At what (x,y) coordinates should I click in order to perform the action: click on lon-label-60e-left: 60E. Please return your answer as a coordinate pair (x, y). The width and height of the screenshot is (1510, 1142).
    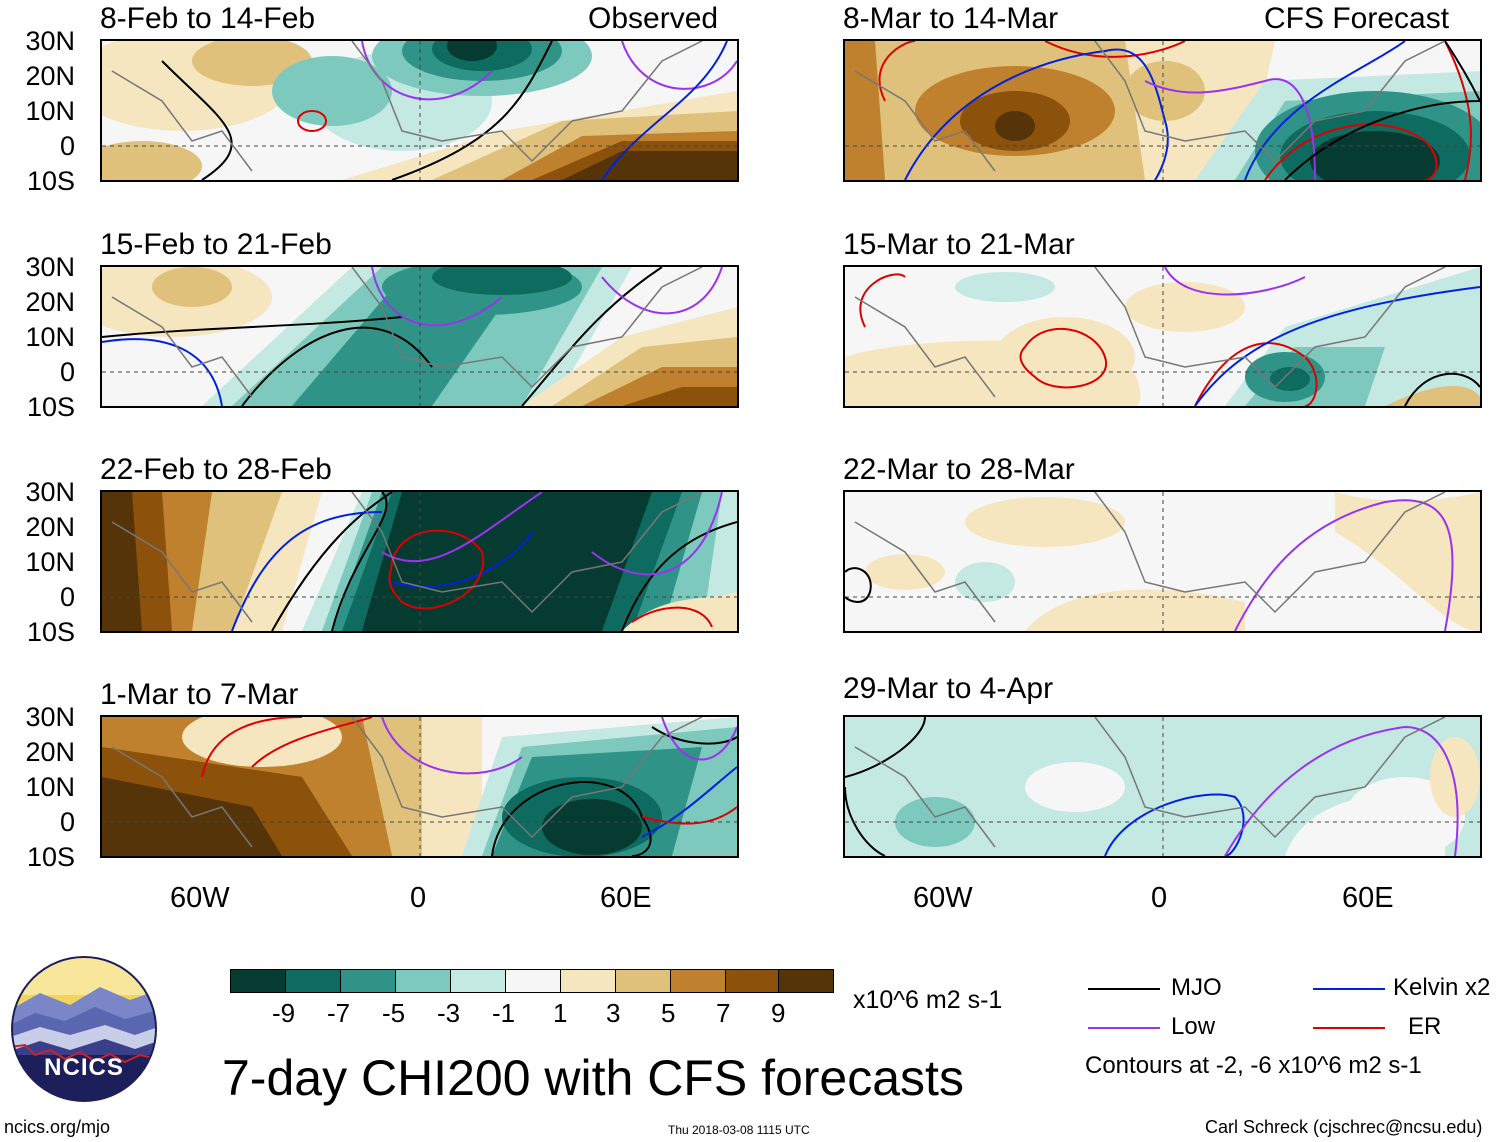
    Looking at the image, I should click on (626, 898).